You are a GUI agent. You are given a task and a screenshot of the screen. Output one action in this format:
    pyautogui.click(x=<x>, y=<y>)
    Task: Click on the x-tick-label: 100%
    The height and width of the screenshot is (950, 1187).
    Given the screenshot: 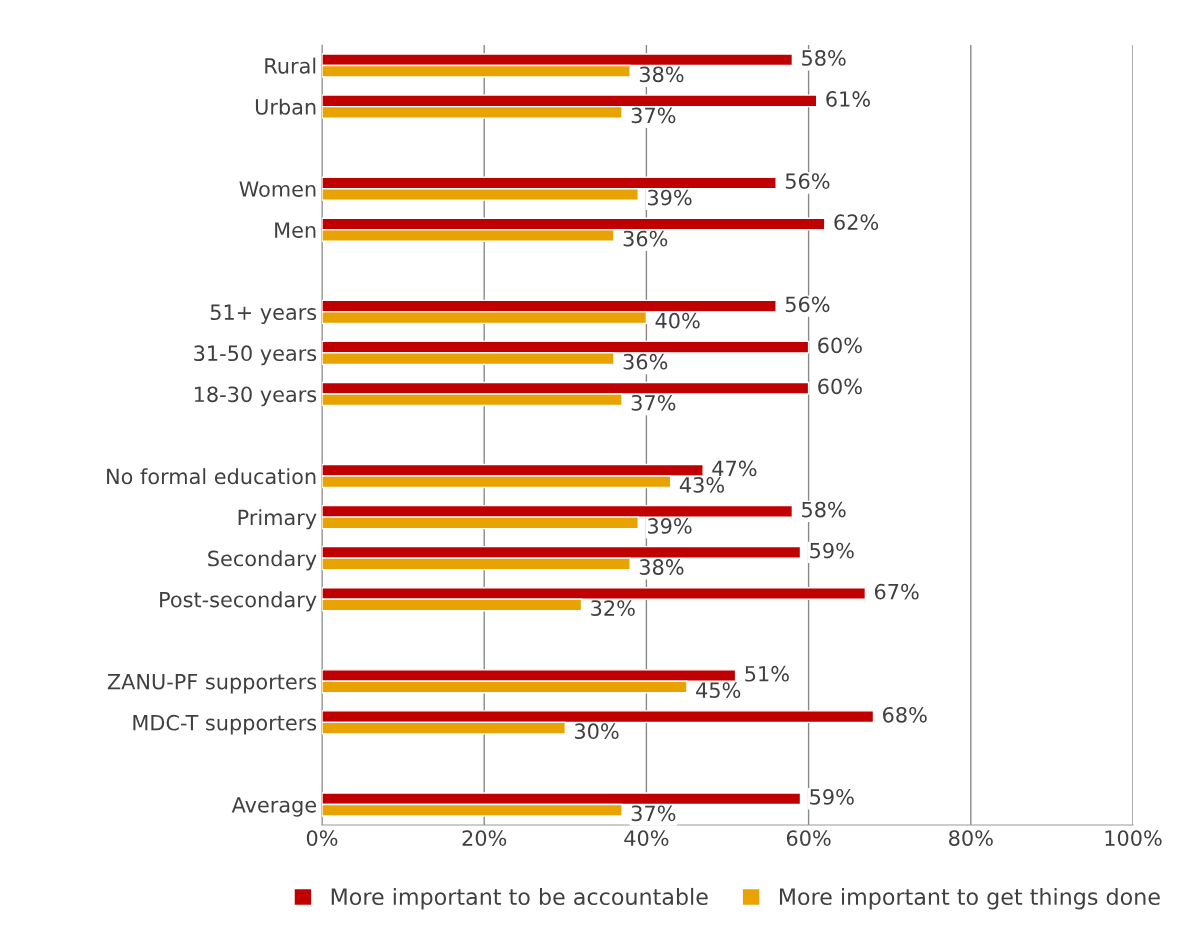 What is the action you would take?
    pyautogui.click(x=1133, y=838)
    